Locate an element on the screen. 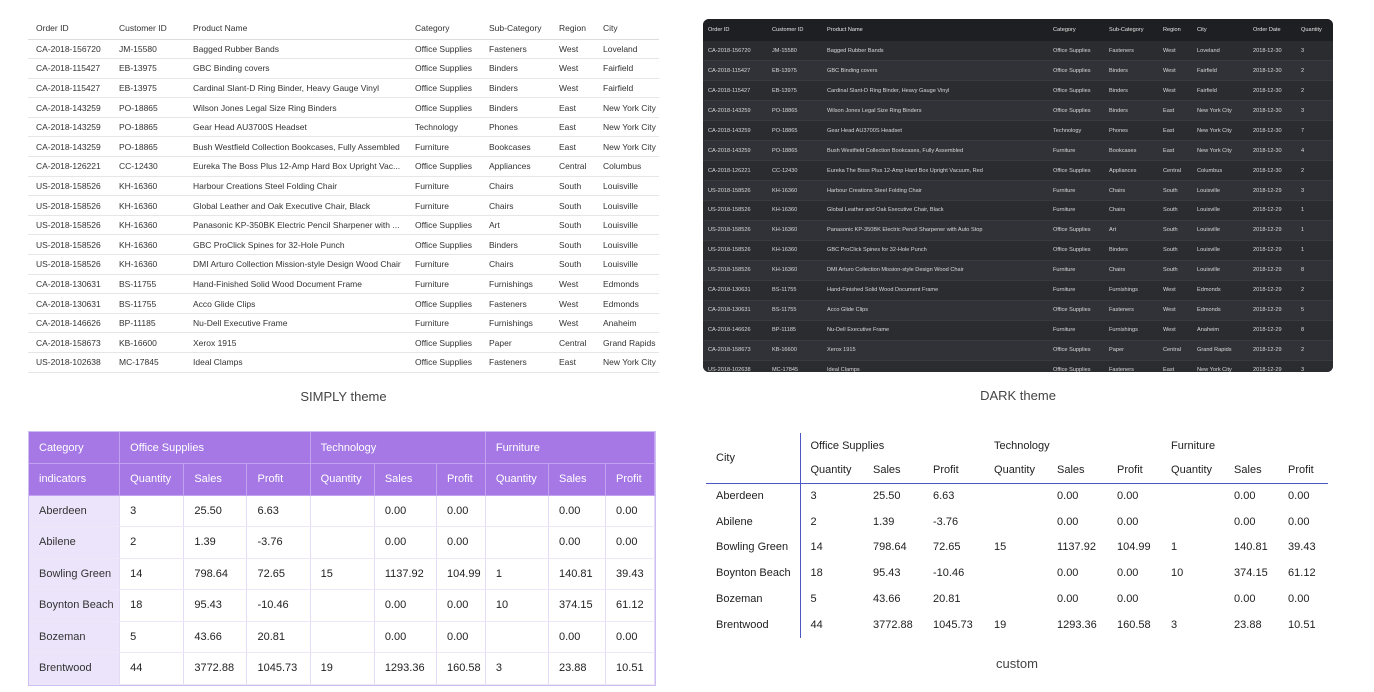 This screenshot has height=692, width=1374. table-cell: Xerox 1915 is located at coordinates (935, 350).